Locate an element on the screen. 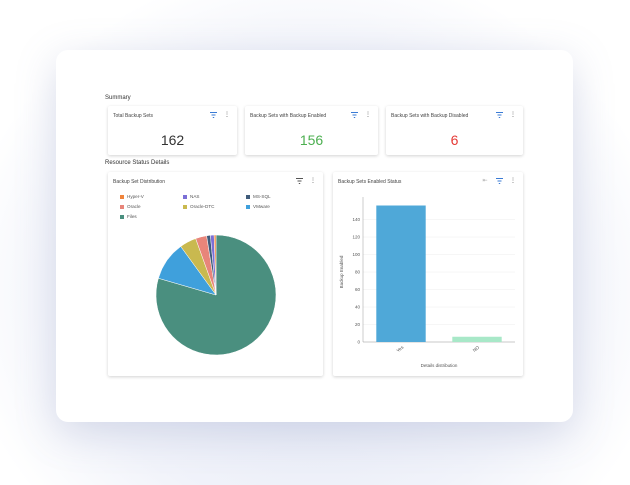 The image size is (630, 485). legend-item: Oracle-DTC is located at coordinates (199, 206).